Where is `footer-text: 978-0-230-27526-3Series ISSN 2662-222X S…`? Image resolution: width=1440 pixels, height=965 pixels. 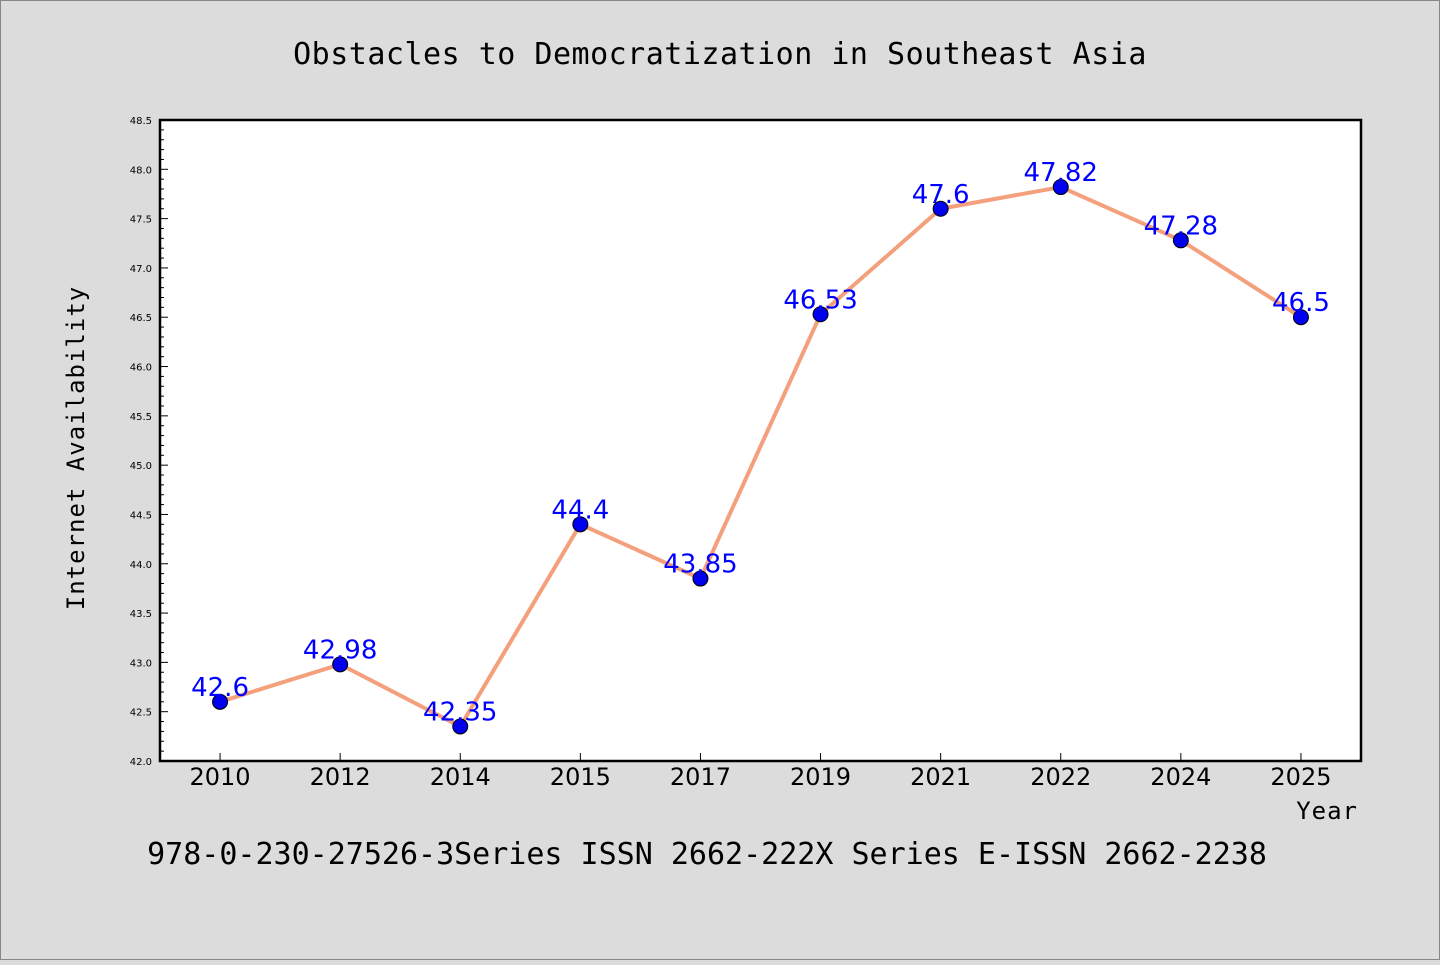 footer-text: 978-0-230-27526-3Series ISSN 2662-222X S… is located at coordinates (707, 854).